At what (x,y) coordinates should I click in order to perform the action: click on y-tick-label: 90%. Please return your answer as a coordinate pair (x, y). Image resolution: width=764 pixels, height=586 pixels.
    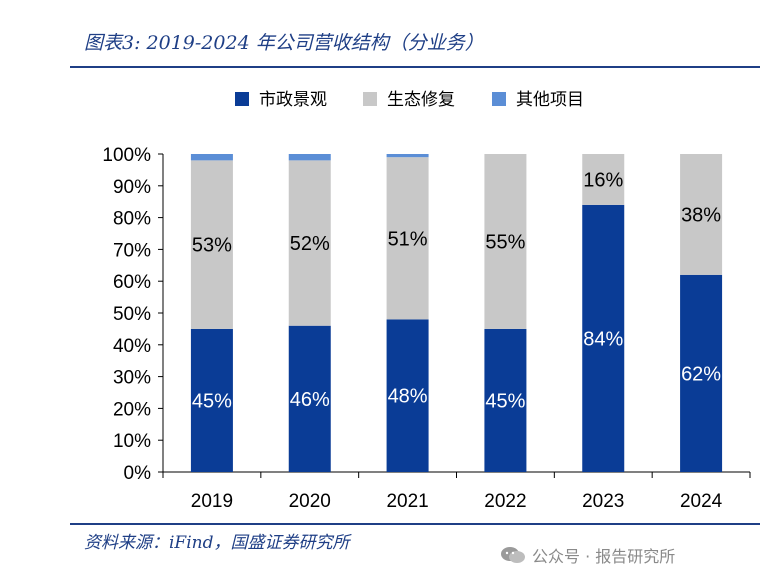
    Looking at the image, I should click on (132, 187).